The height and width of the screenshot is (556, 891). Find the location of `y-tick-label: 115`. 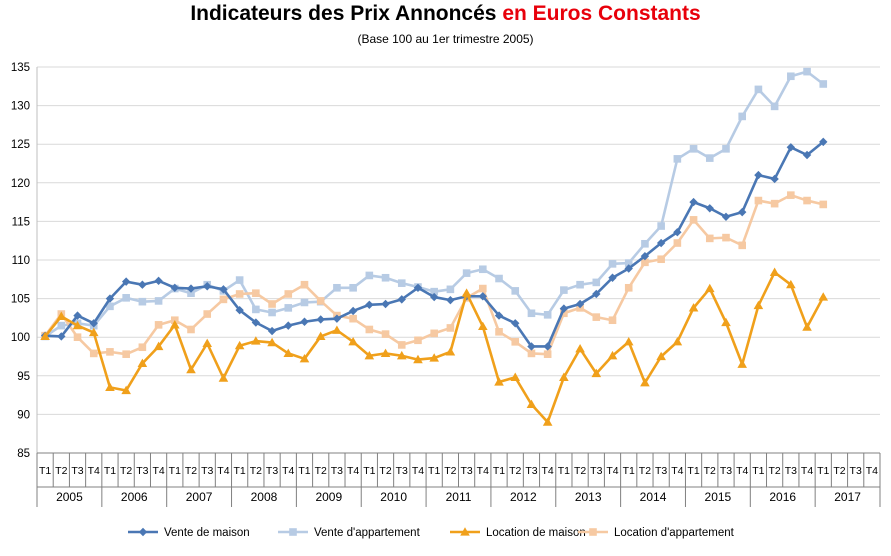

y-tick-label: 115 is located at coordinates (21, 222).